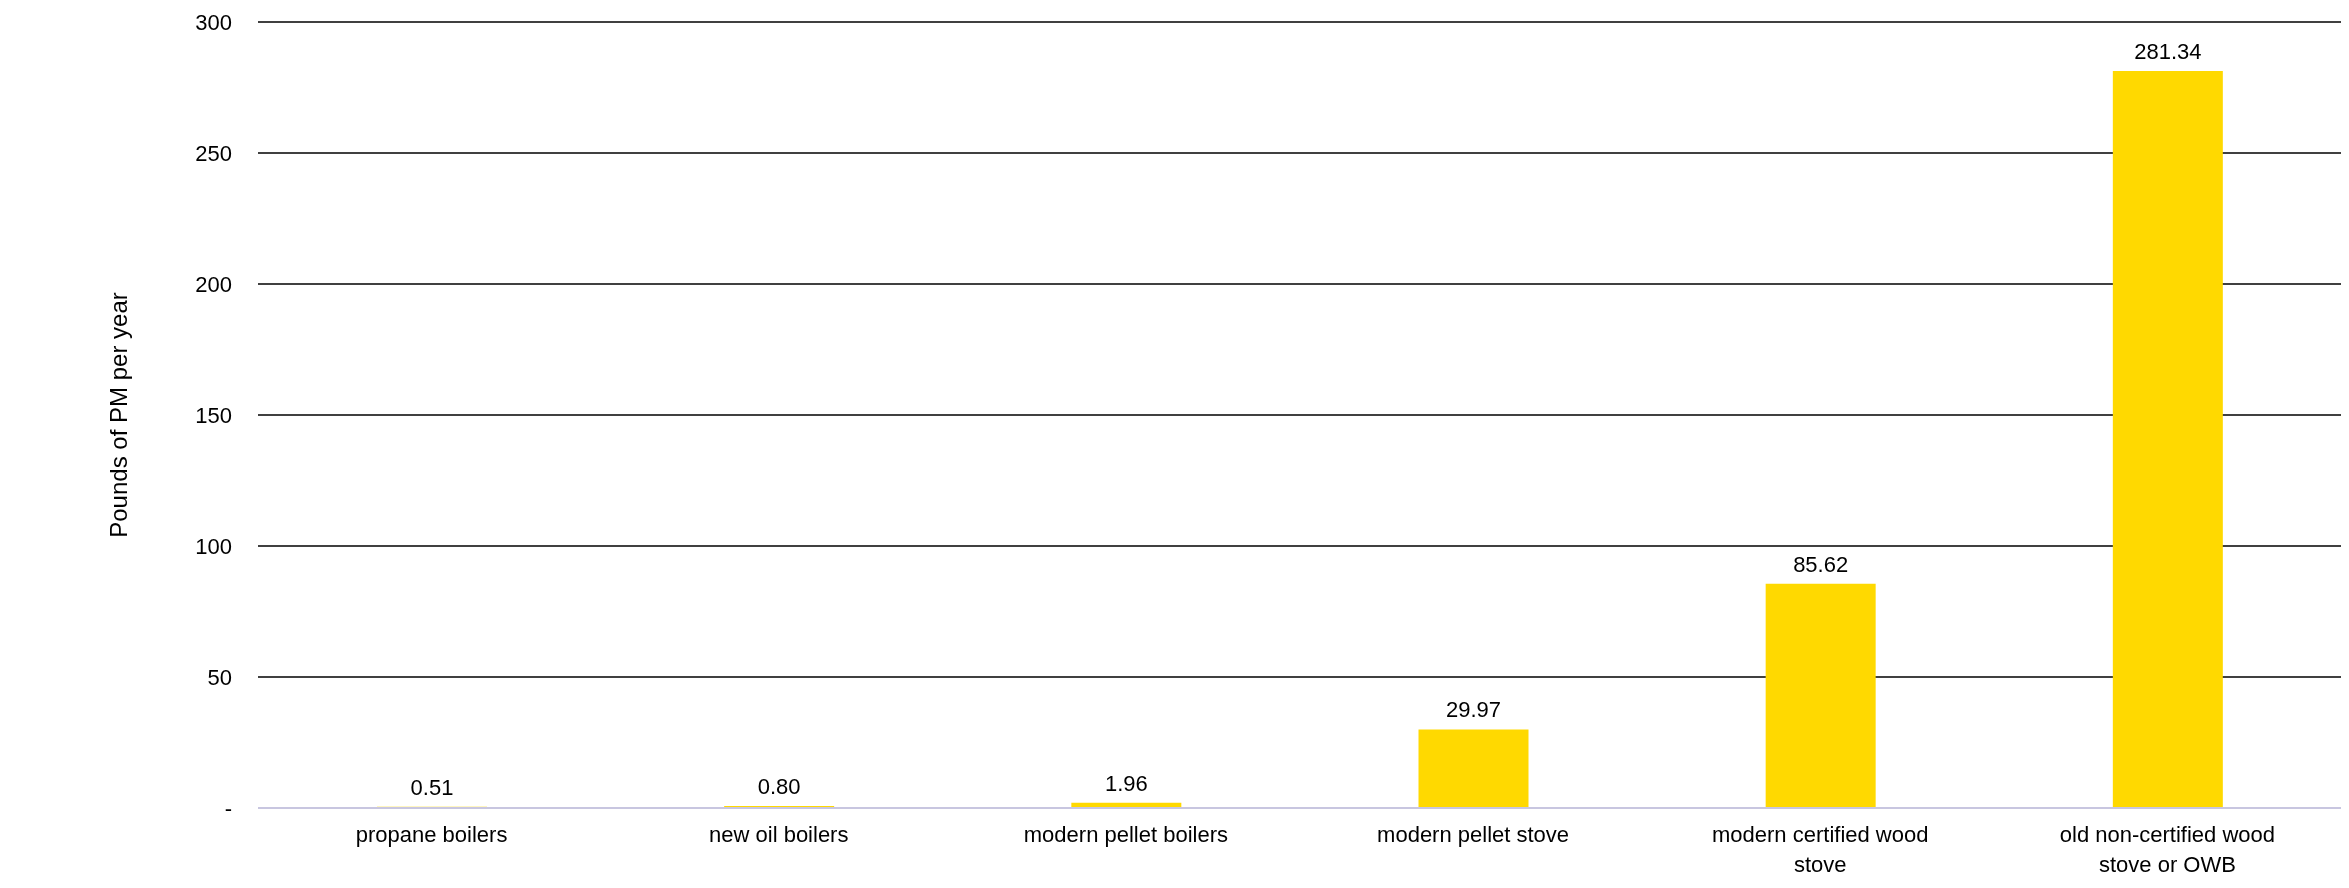 The width and height of the screenshot is (2349, 888). Describe the element at coordinates (1126, 783) in the screenshot. I see `data-label: 1.96` at that location.